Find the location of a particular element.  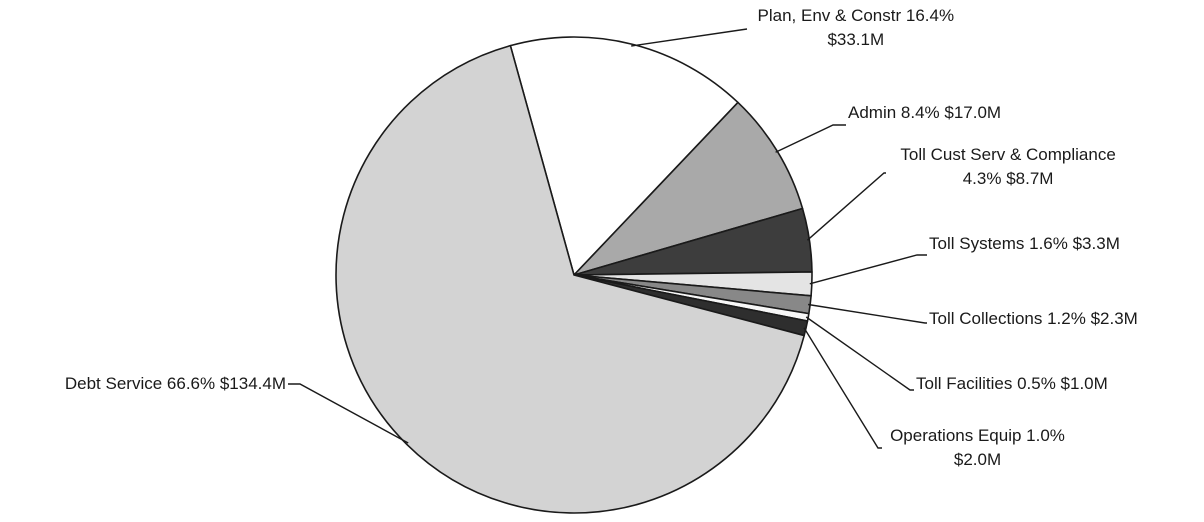

slice-label-4: Toll Systems 1.6% $3.3M is located at coordinates (1024, 243).